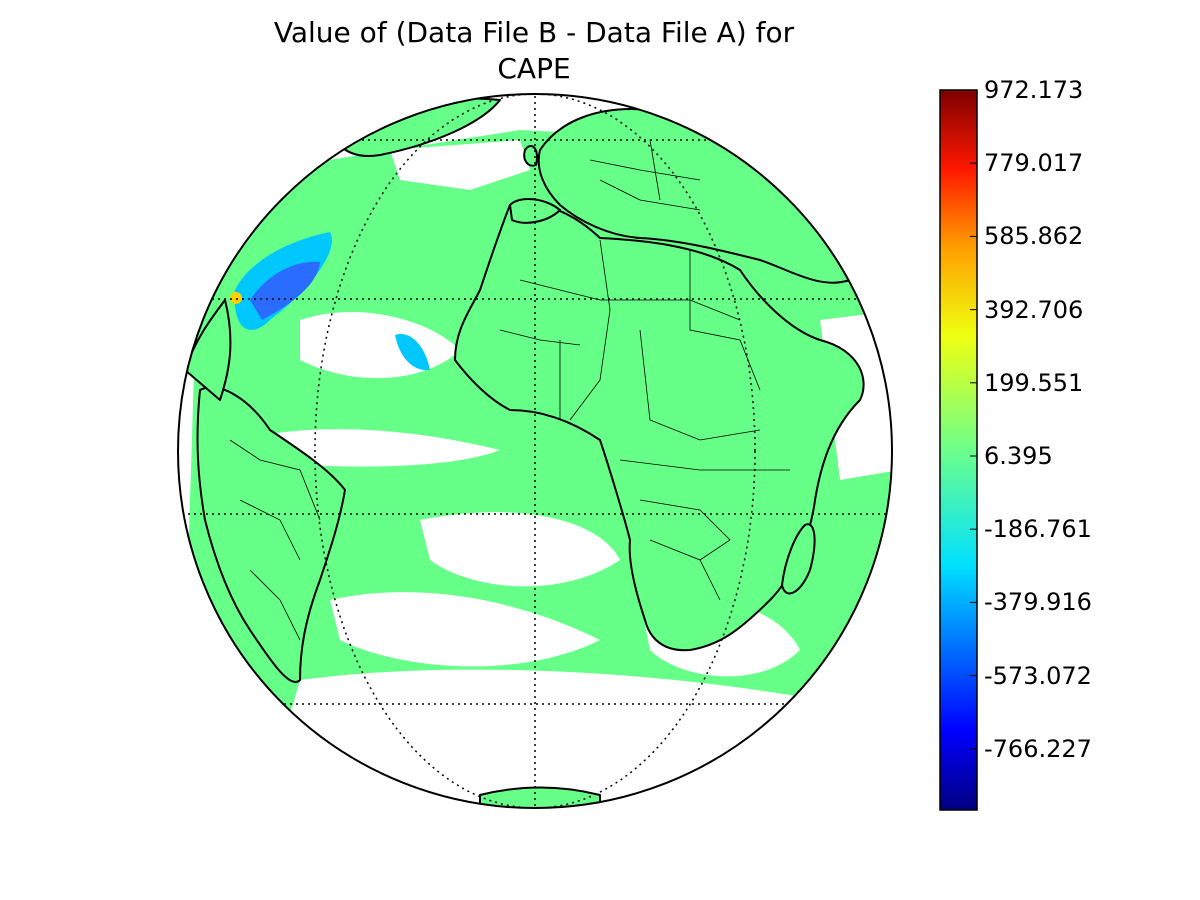  What do you see at coordinates (1034, 382) in the screenshot?
I see `colorbar-tick-label: 199.551` at bounding box center [1034, 382].